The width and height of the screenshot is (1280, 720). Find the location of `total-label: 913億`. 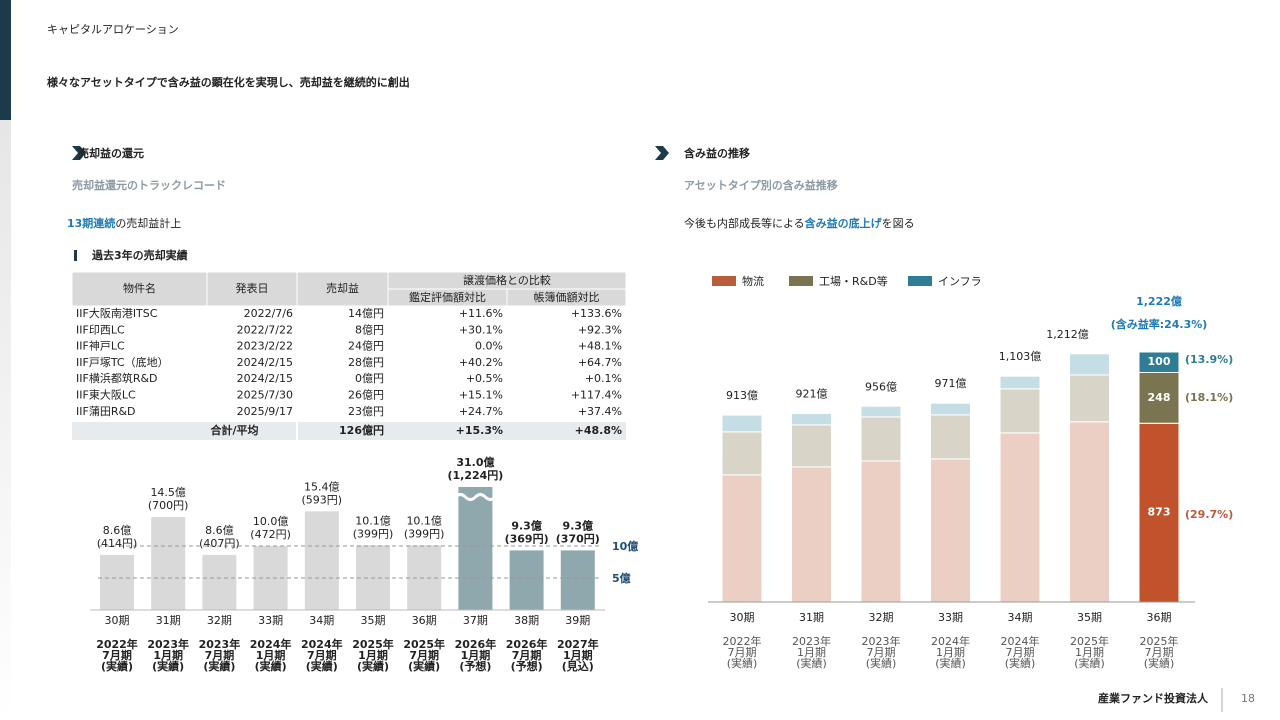

total-label: 913億 is located at coordinates (742, 395).